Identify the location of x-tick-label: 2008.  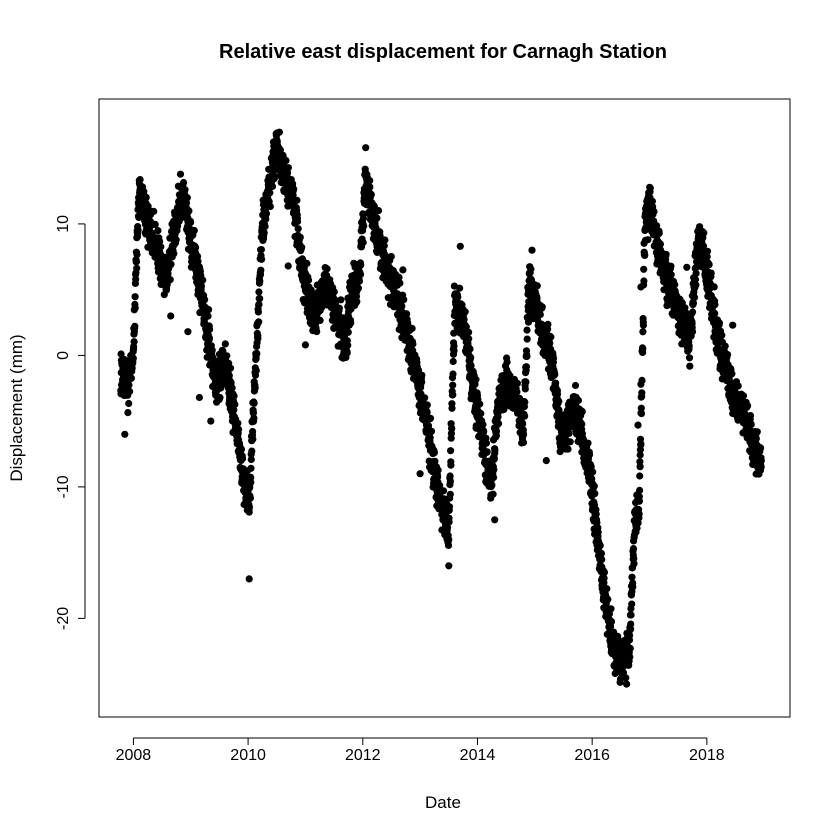
(134, 755).